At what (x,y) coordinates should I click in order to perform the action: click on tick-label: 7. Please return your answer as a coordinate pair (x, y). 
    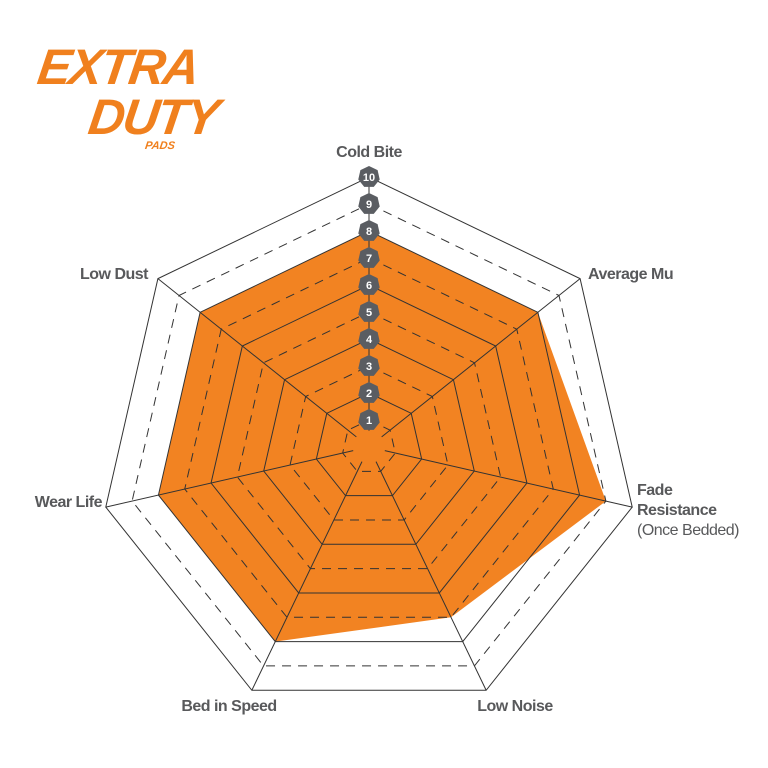
    Looking at the image, I should click on (369, 259).